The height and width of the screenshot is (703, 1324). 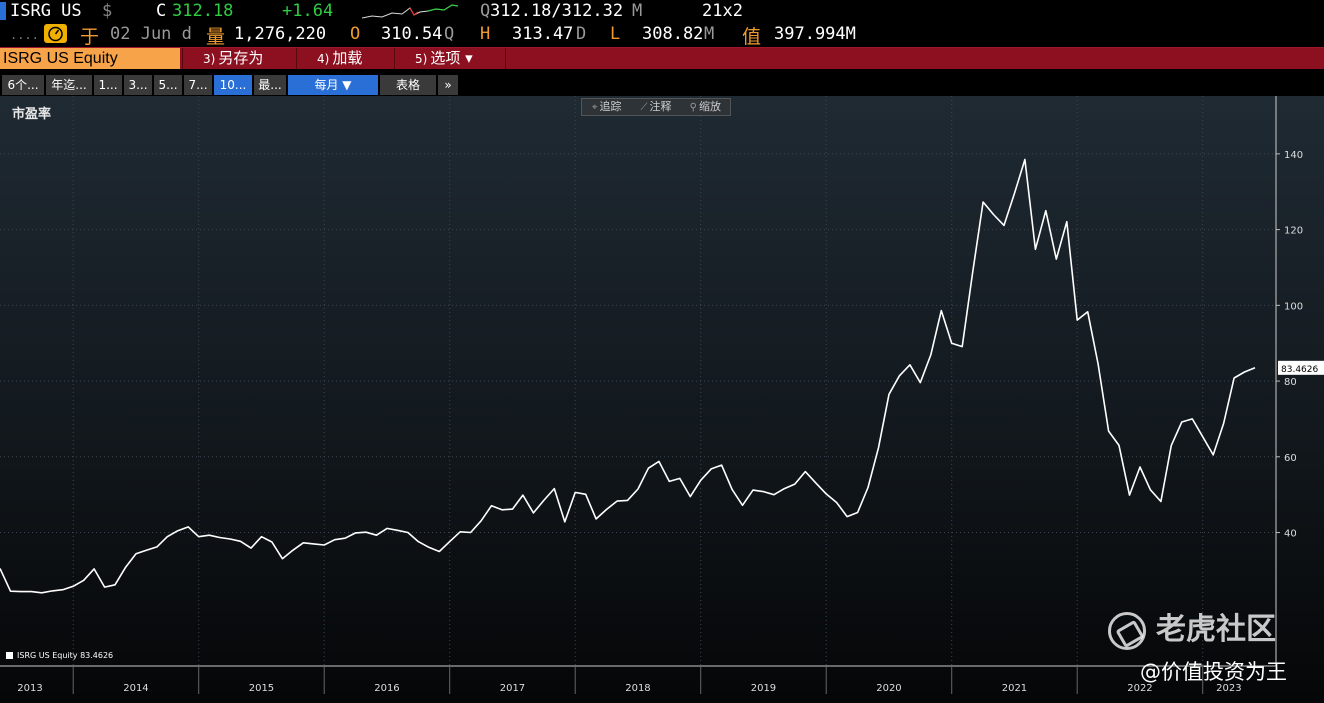 What do you see at coordinates (3, 11) in the screenshot?
I see `ticker-marker` at bounding box center [3, 11].